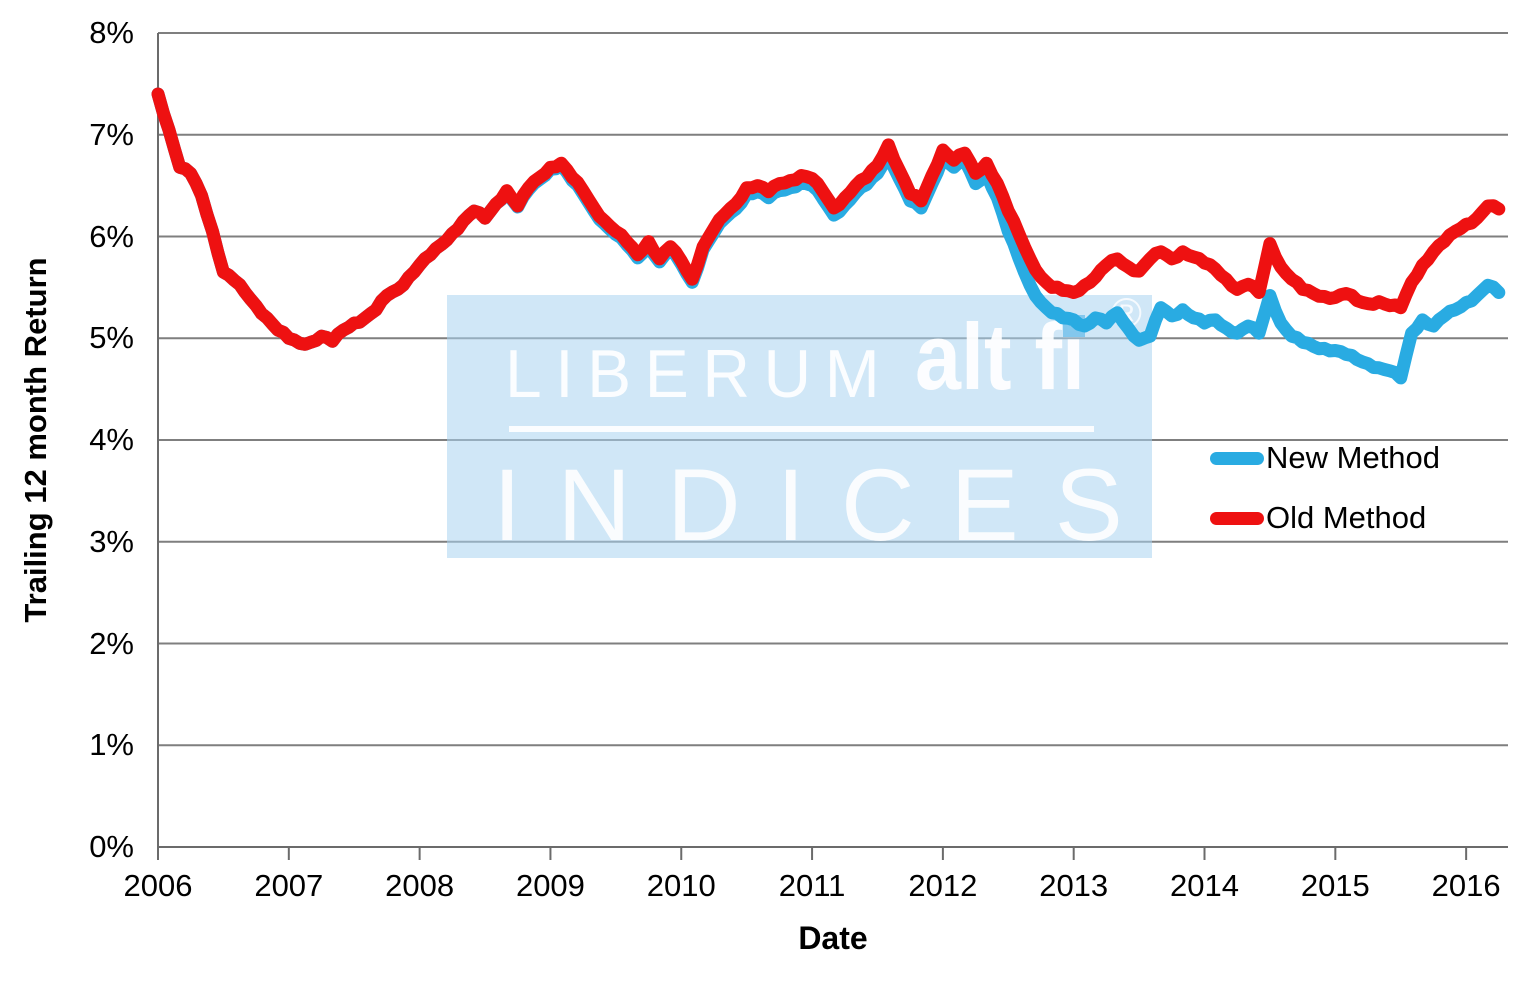  What do you see at coordinates (1074, 885) in the screenshot?
I see `x-tick-label: 2013` at bounding box center [1074, 885].